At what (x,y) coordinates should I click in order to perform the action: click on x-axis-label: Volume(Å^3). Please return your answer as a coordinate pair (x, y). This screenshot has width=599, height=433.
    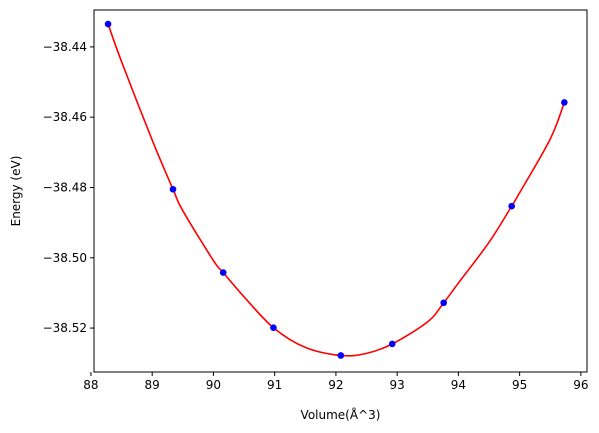
    Looking at the image, I should click on (341, 414).